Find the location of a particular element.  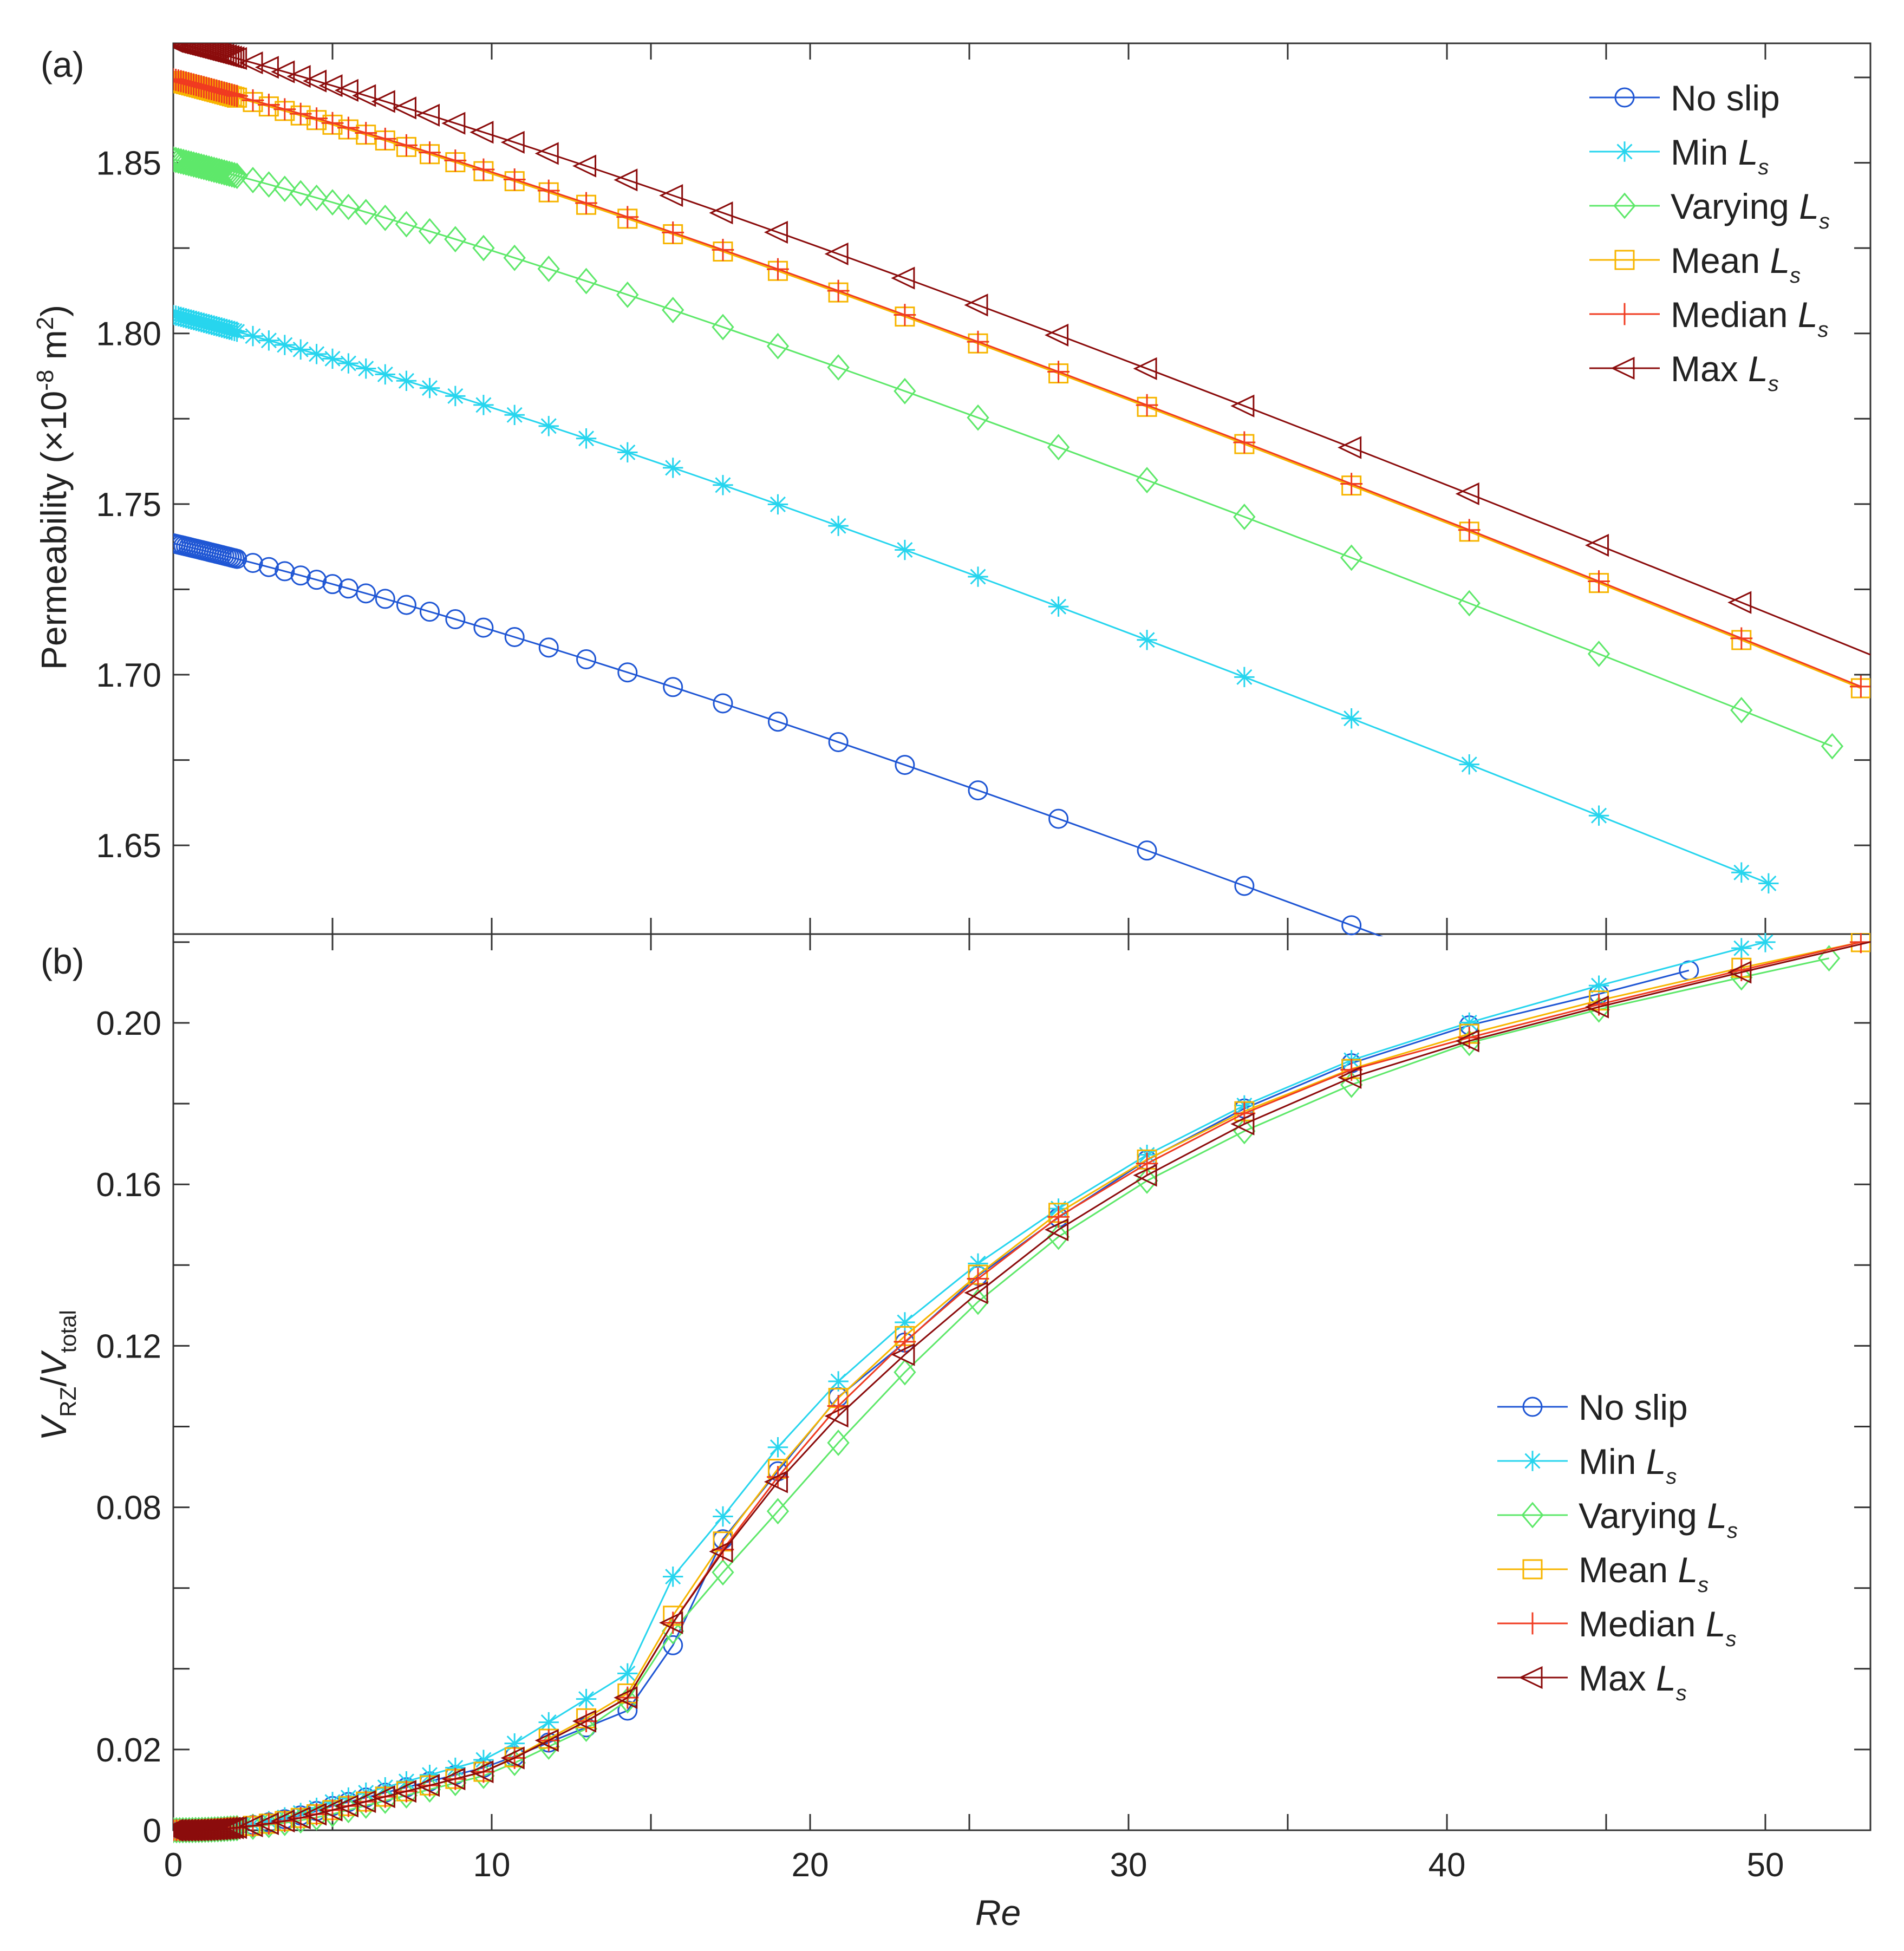

panel-a-legend-marker-varying is located at coordinates (1625, 206).